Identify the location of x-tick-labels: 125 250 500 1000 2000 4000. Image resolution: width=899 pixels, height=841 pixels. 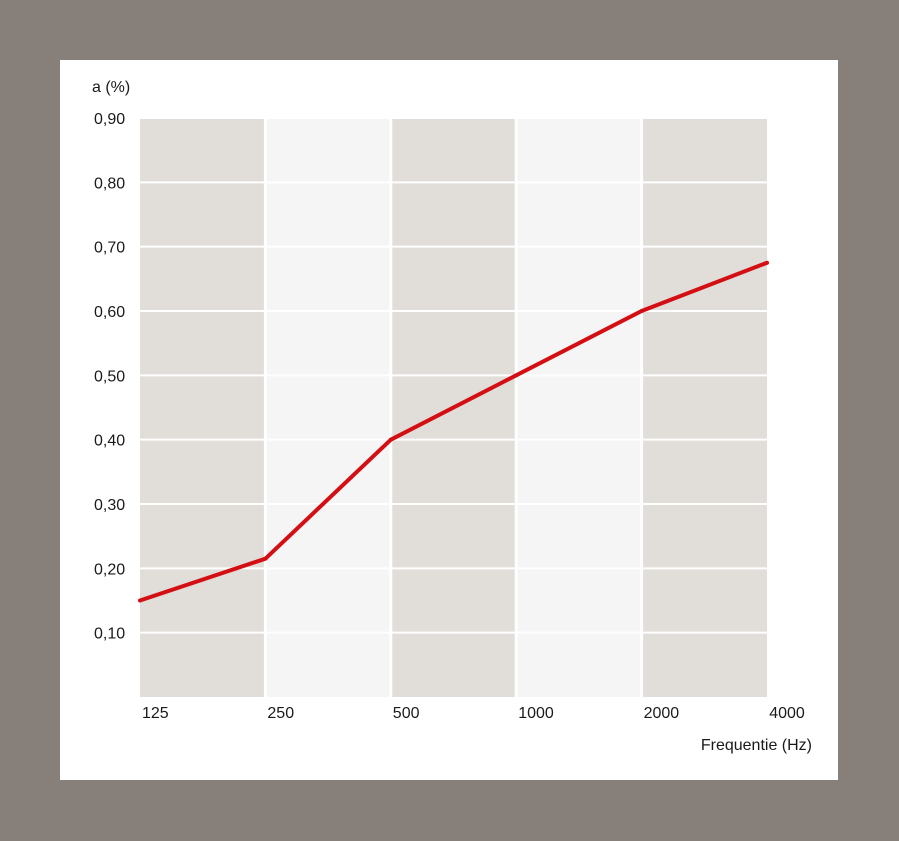
(473, 713).